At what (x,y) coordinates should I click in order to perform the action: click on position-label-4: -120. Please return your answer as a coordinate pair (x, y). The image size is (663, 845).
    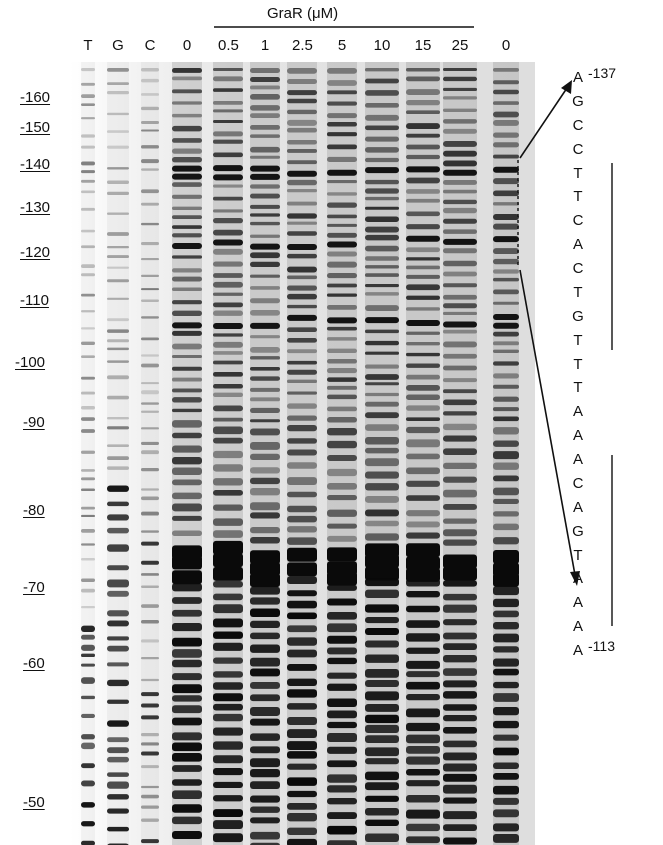
    Looking at the image, I should click on (35, 252).